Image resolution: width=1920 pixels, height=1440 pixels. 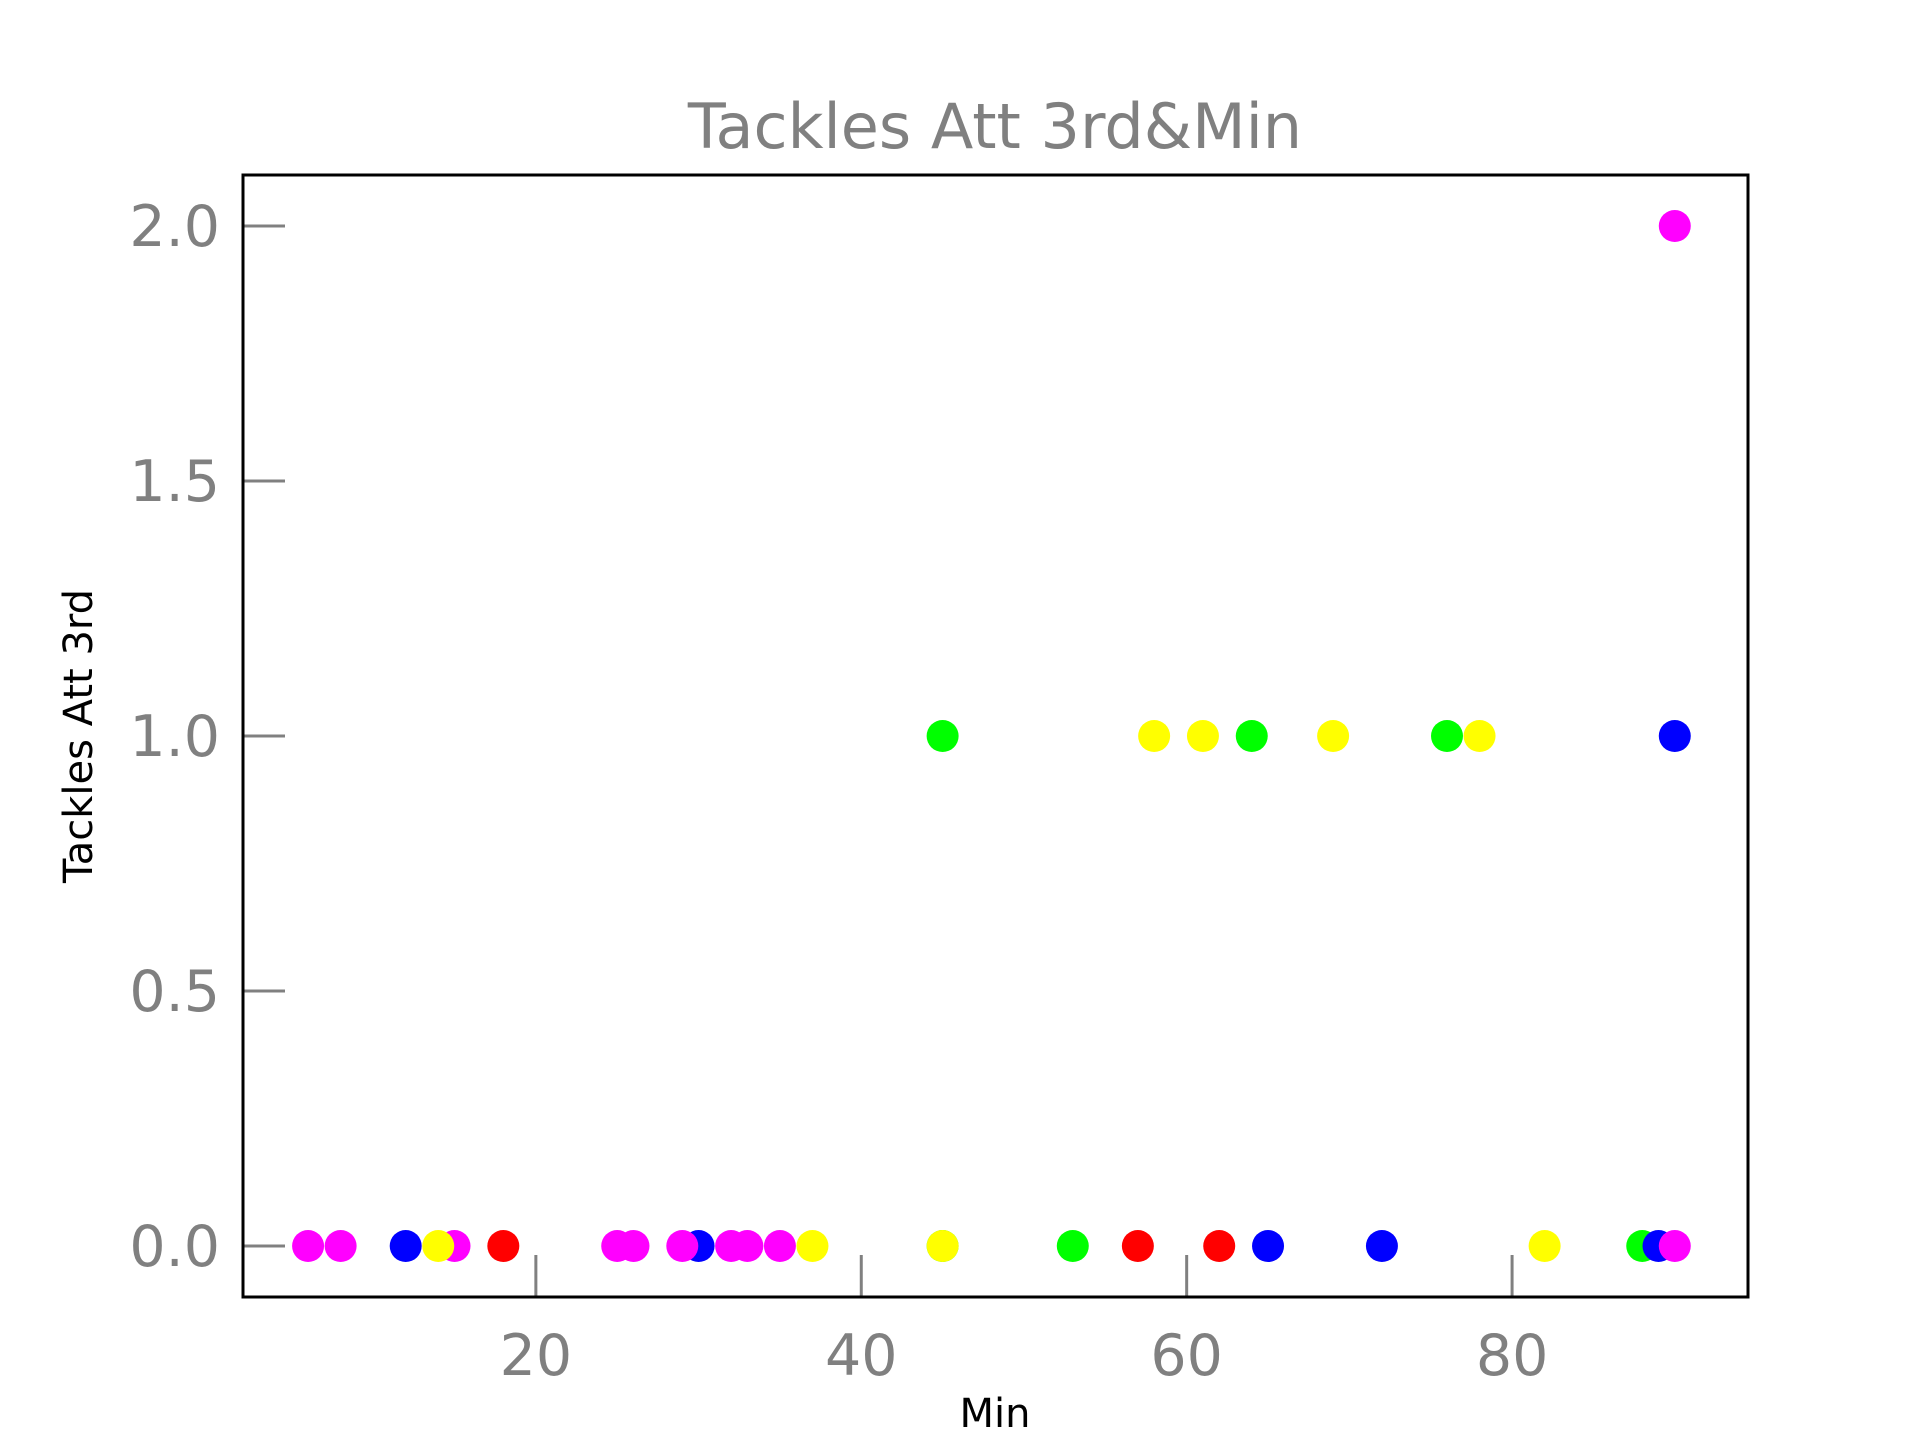 I want to click on y-tick-label: 2.0, so click(x=174, y=227).